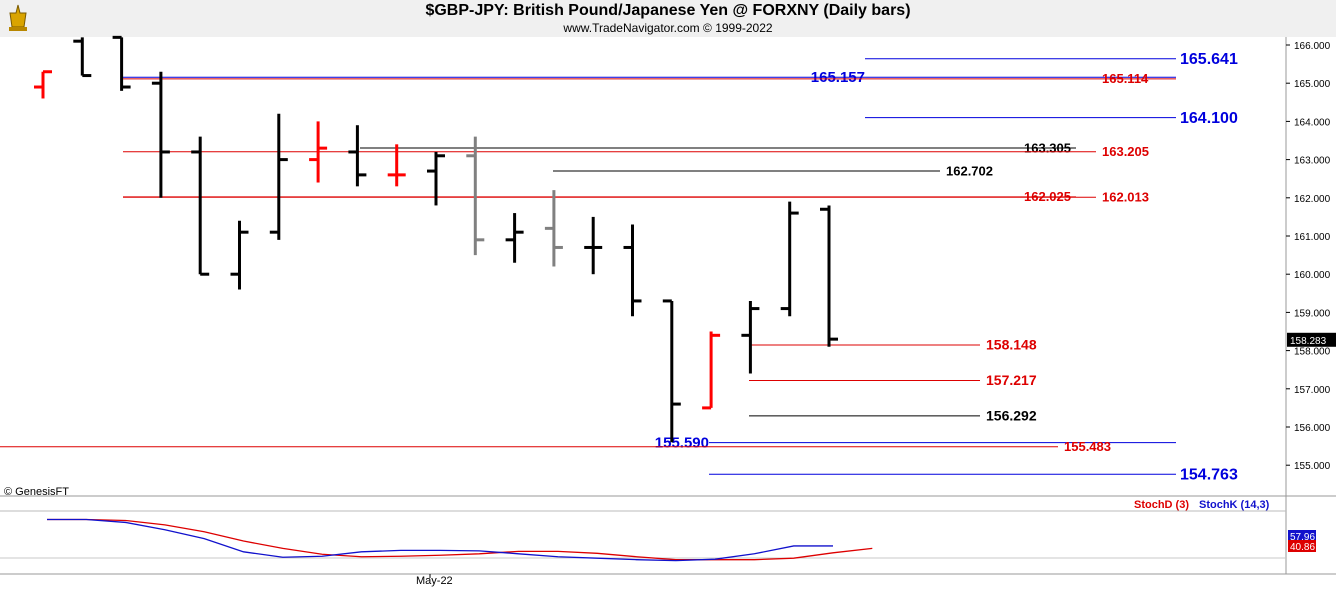 The height and width of the screenshot is (591, 1336). I want to click on y-tick-label: 155.000, so click(1312, 466).